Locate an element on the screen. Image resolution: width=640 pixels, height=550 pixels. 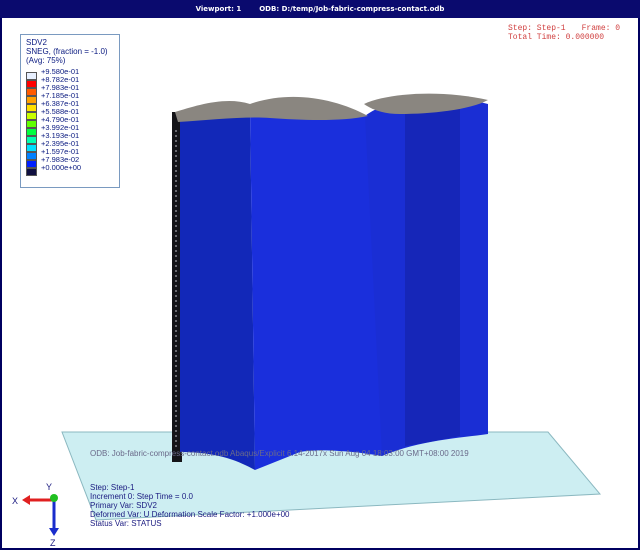
legend-value-label: +7.983e-02 is located at coordinates (60, 159).